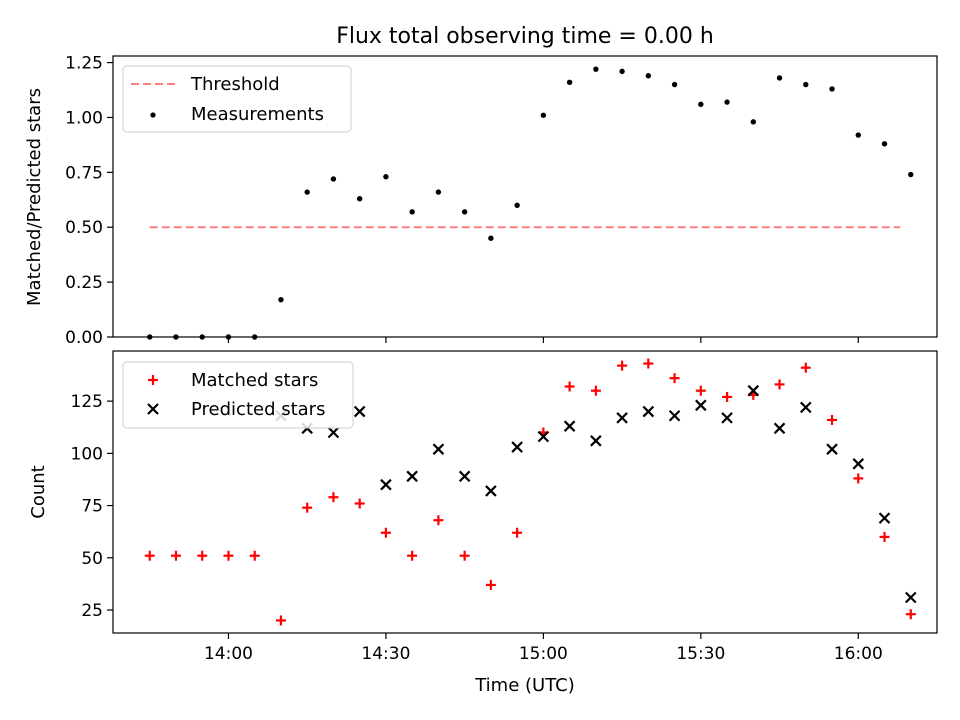  I want to click on bottom-legend: Matched stars Predicted stars, so click(238, 395).